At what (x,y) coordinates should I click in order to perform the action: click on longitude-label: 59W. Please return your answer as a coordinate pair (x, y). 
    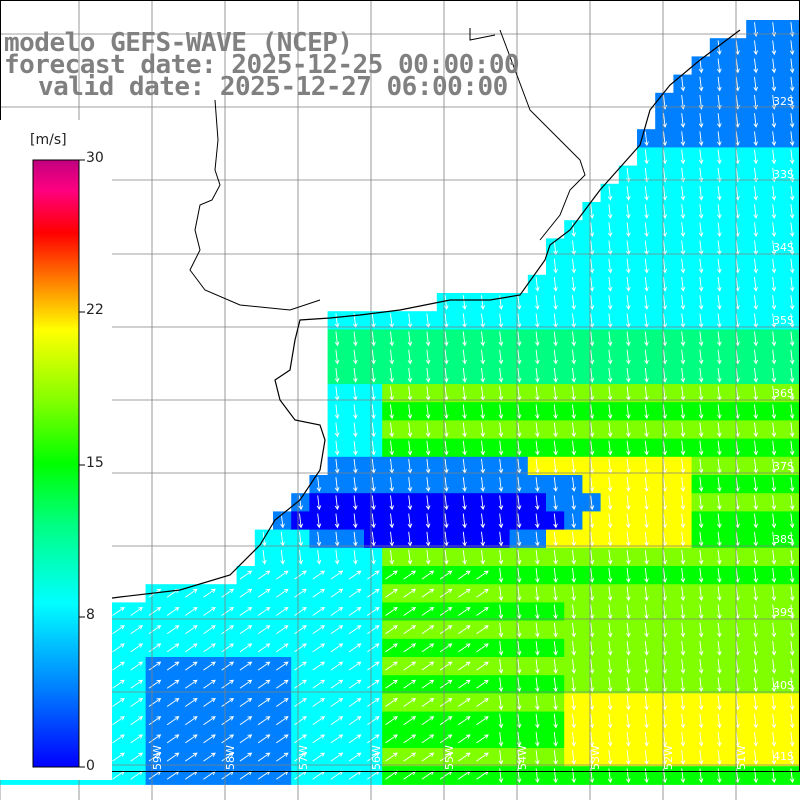
    Looking at the image, I should click on (157, 757).